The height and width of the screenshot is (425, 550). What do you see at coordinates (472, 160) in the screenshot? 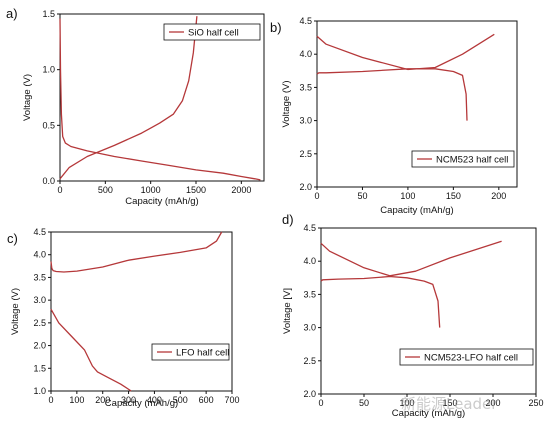
I see `panel-b-legend-label: NCM523 half cell` at bounding box center [472, 160].